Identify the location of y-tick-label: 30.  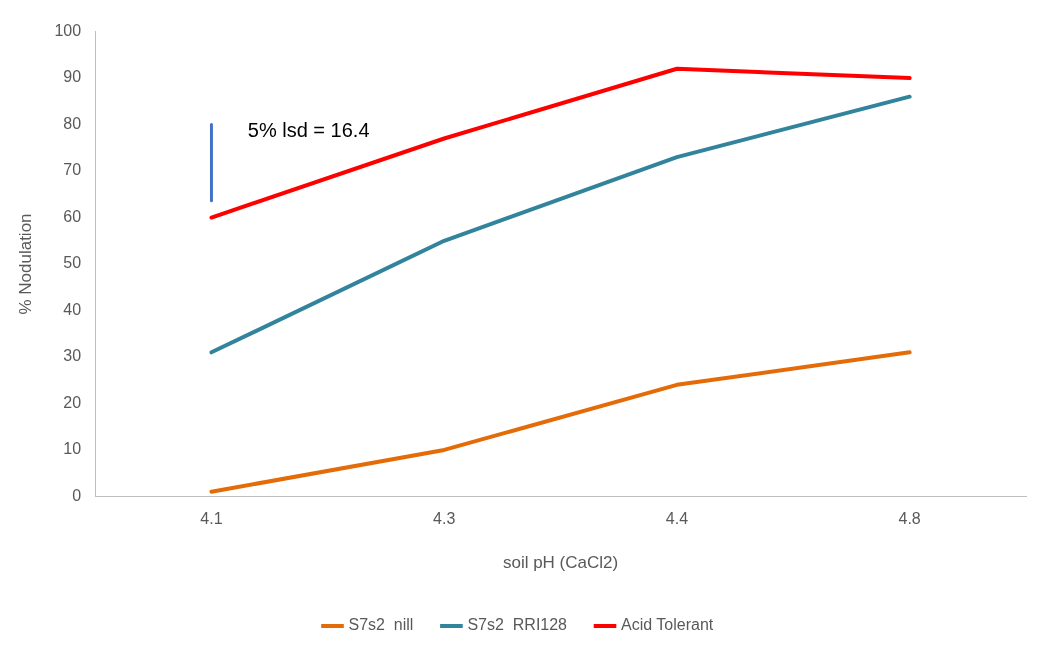
(72, 356).